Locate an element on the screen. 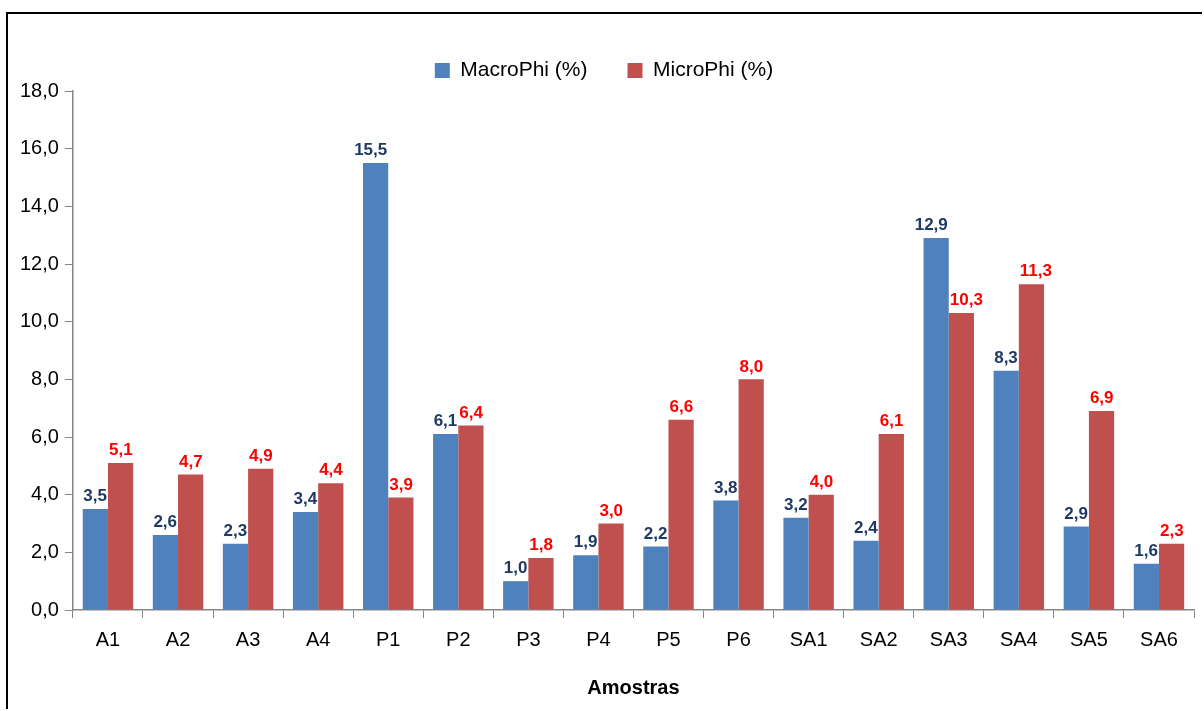 The width and height of the screenshot is (1204, 711). x-tick-label: SA5 is located at coordinates (1088, 638).